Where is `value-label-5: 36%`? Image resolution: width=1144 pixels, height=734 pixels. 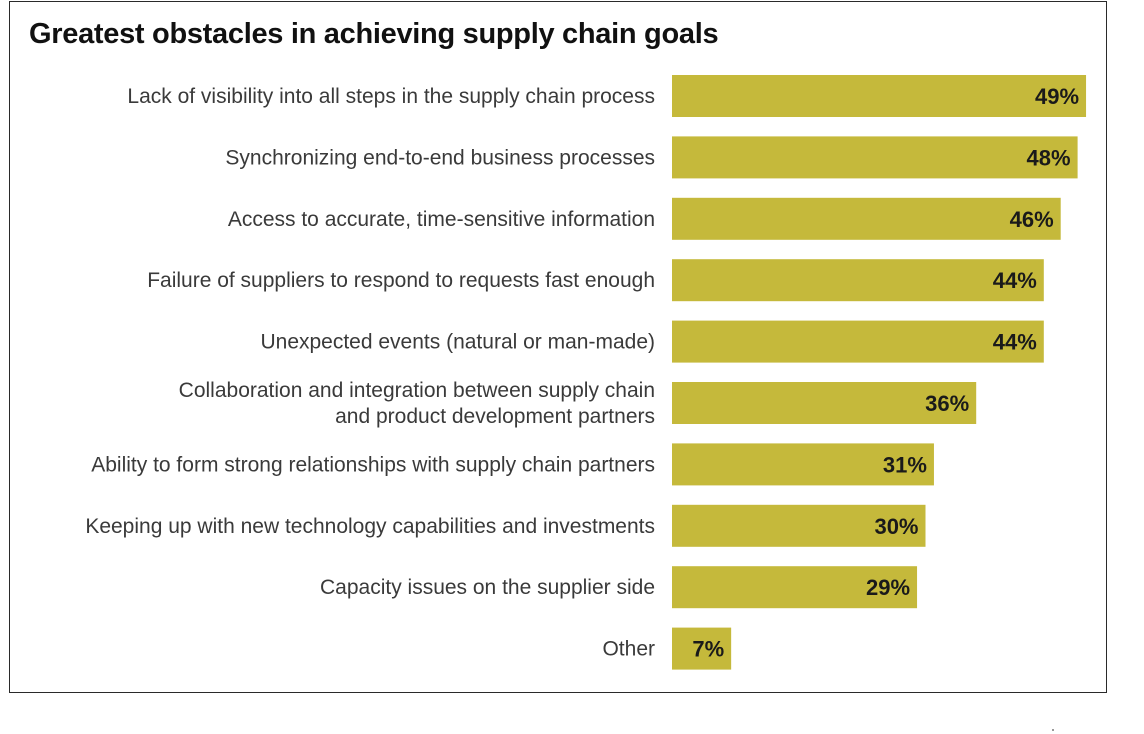 value-label-5: 36% is located at coordinates (947, 403).